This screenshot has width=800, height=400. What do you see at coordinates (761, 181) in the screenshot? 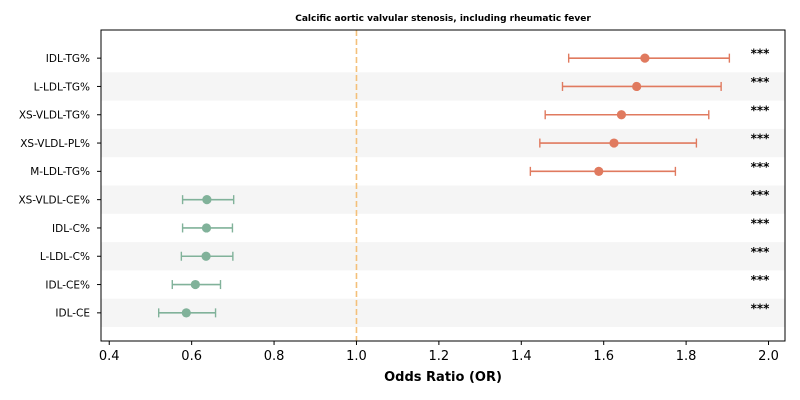
I see `significance-labels: *** *** *** *** *** *** *** *** *** ***` at bounding box center [761, 181].